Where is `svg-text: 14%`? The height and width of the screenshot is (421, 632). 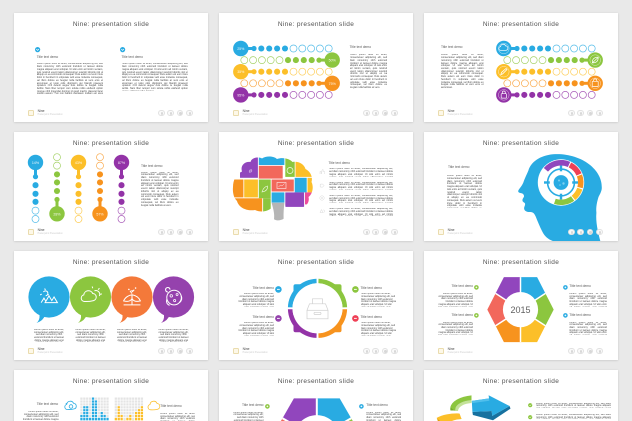
svg-text: 14% is located at coordinates (36, 163).